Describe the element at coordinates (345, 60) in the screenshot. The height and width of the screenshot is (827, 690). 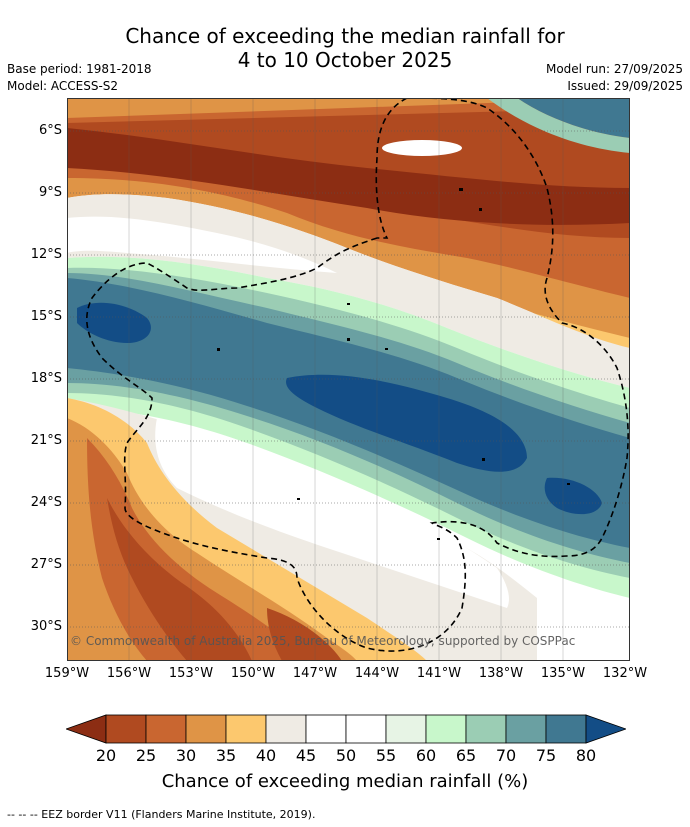
I see `map-title-line2: 4 to 10 October 2025` at that location.